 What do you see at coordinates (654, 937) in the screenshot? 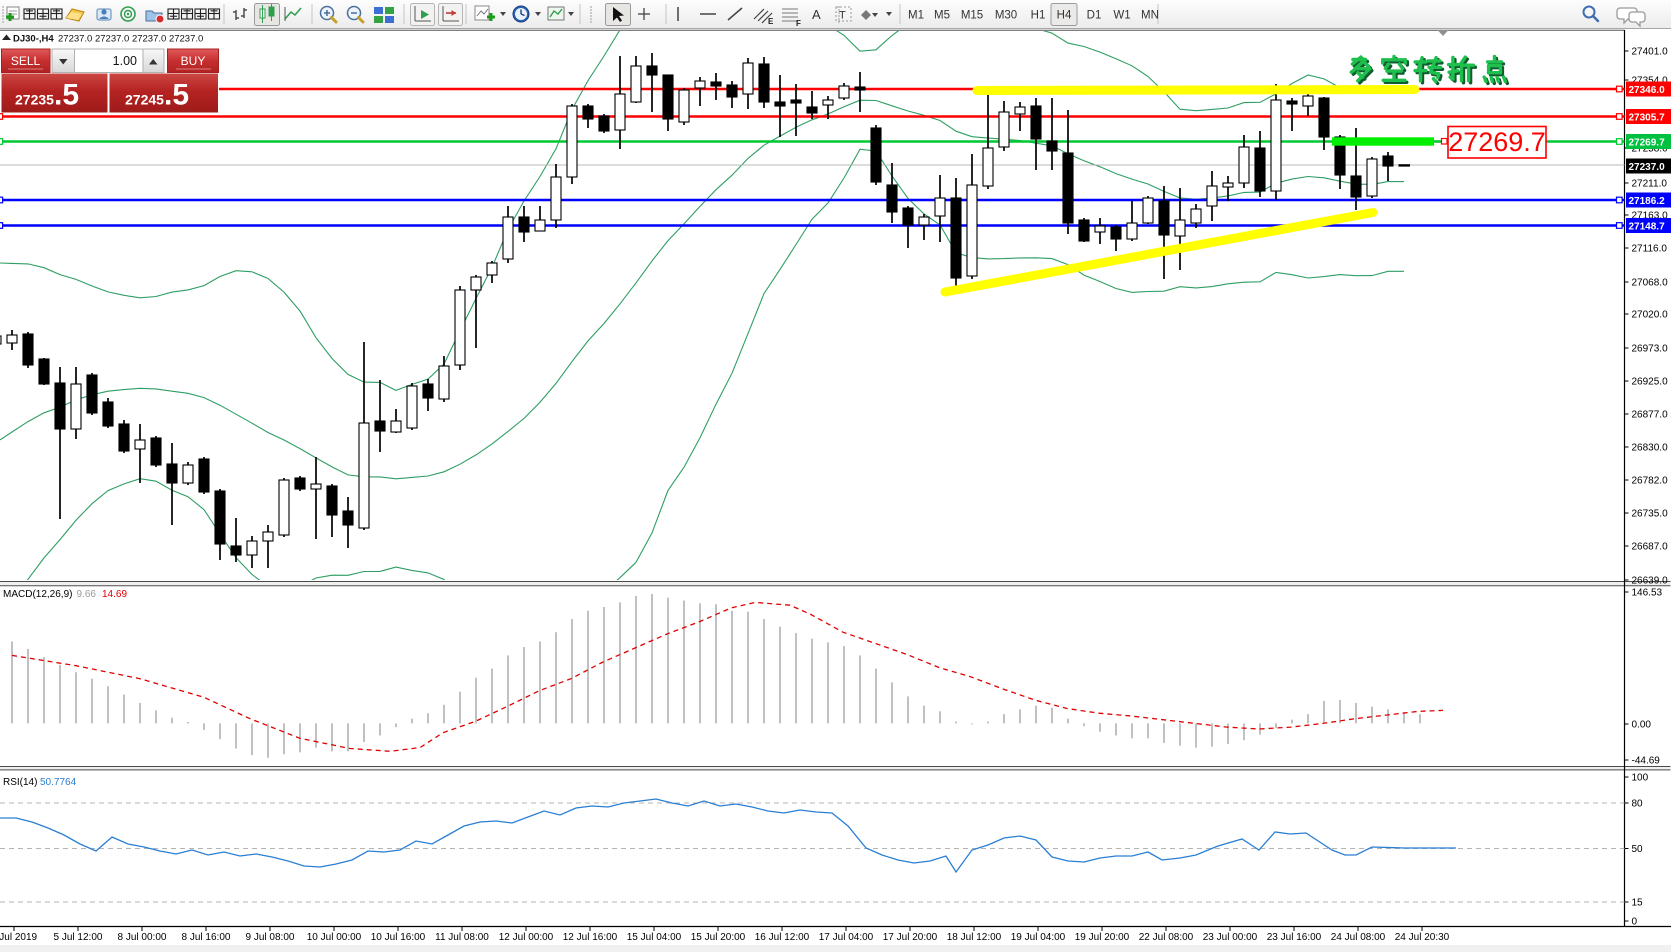
I see `svg-text: 15 Jul 04:00` at bounding box center [654, 937].